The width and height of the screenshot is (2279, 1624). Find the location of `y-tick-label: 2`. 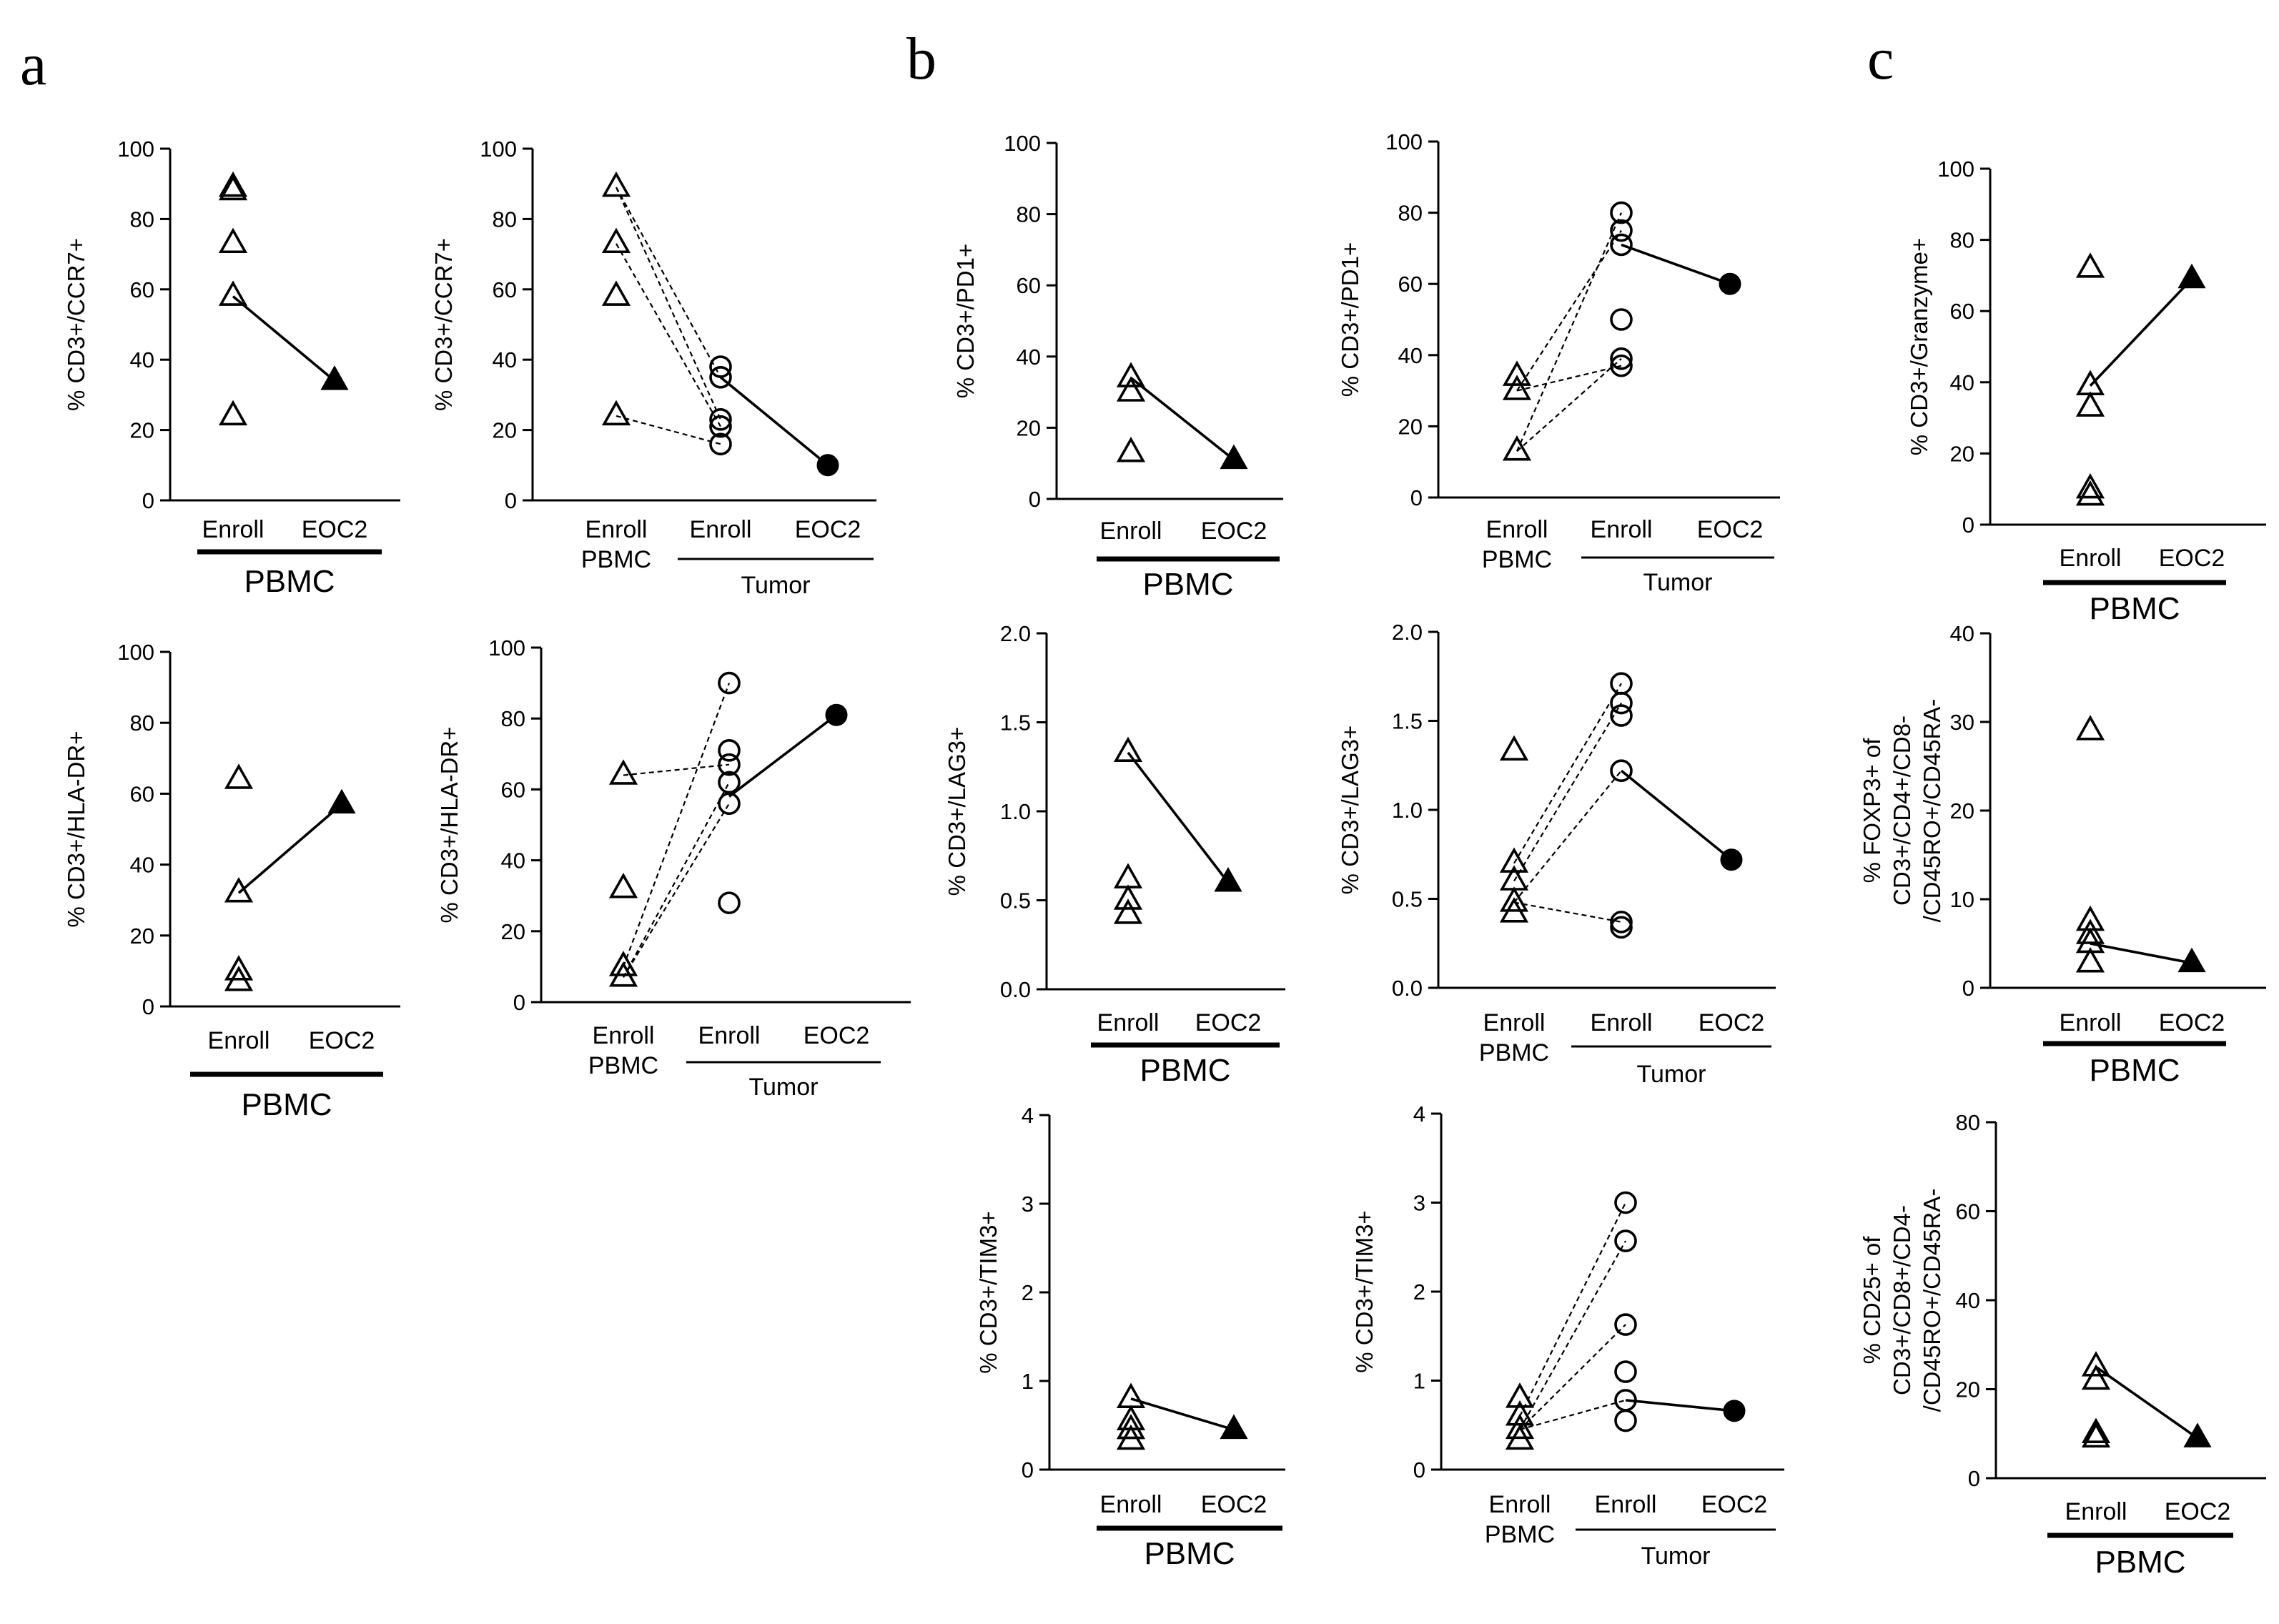

y-tick-label: 2 is located at coordinates (1028, 1292).